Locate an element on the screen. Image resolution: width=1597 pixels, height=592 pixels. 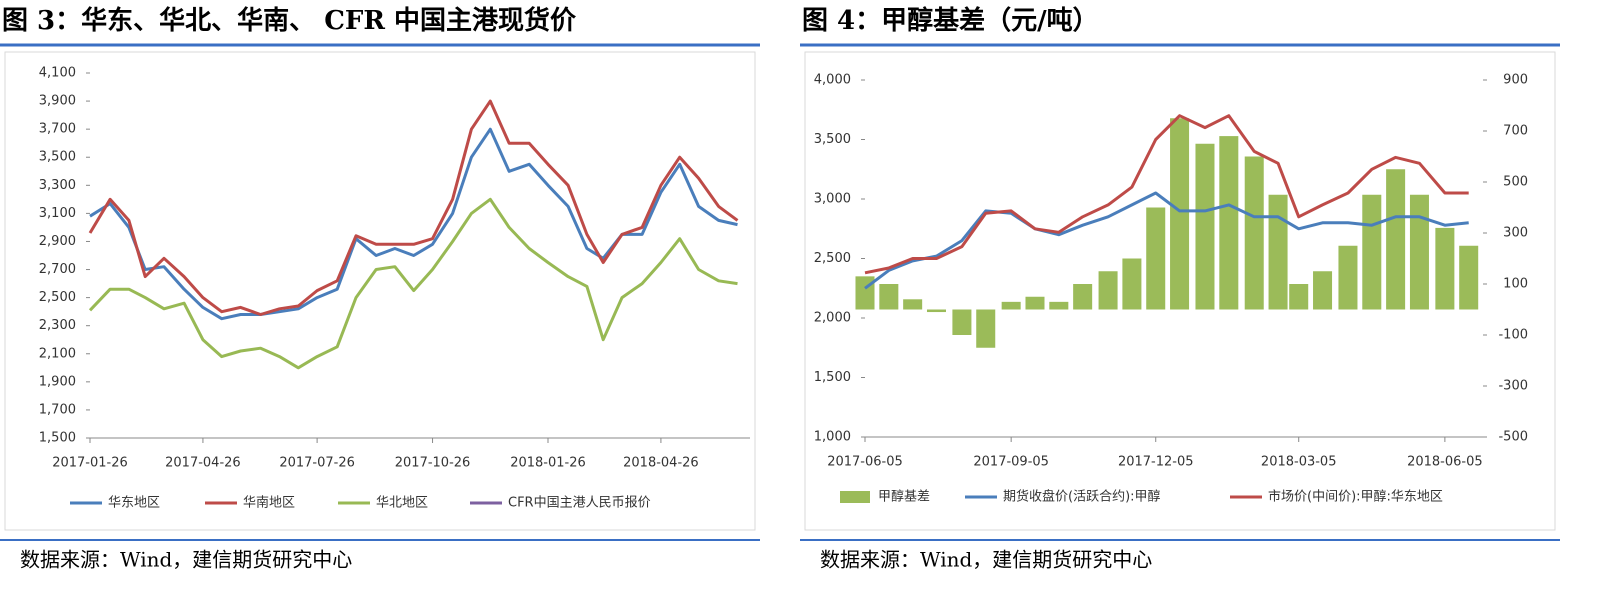
y2-tick-label: -500 is located at coordinates (1513, 437).